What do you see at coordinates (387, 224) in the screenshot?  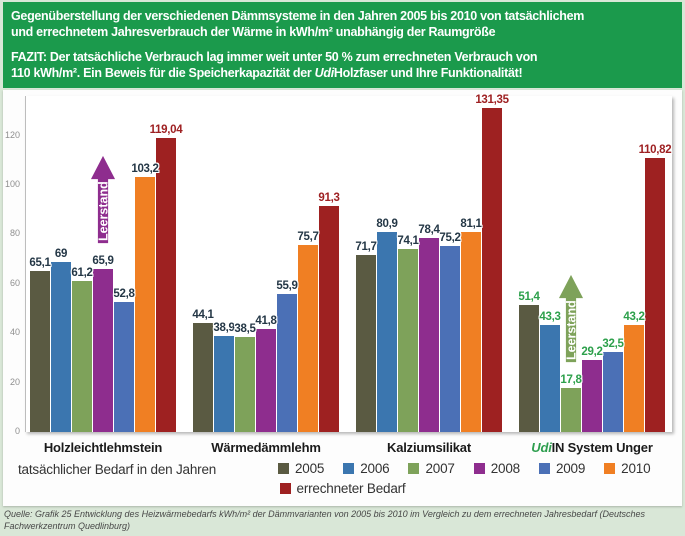 I see `bar-value-label: 80,9` at bounding box center [387, 224].